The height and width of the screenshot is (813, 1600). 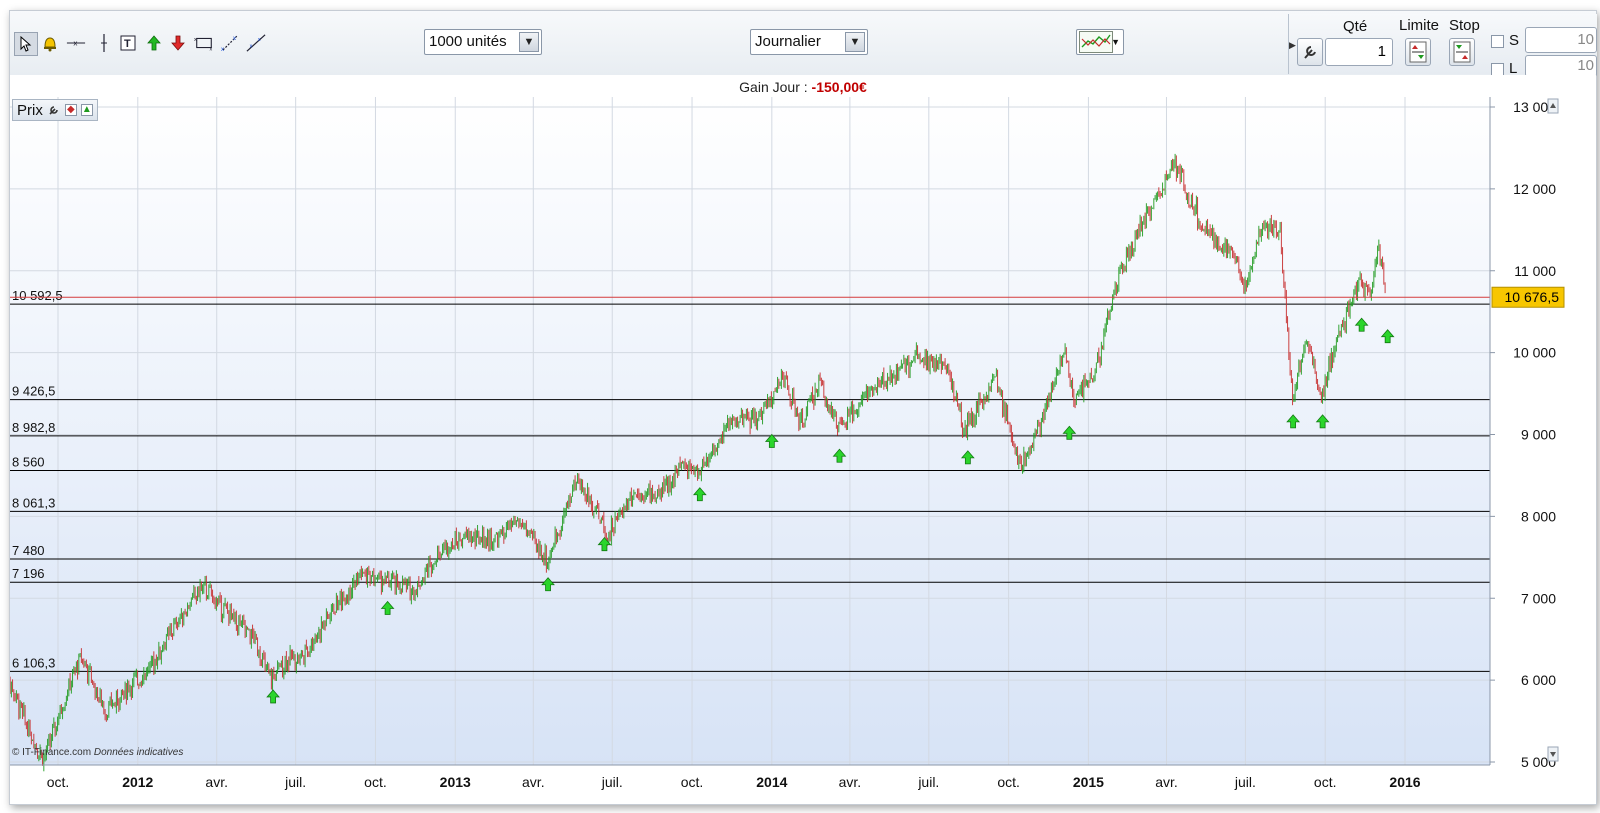 I want to click on buy-arrow-icon, so click(x=154, y=43).